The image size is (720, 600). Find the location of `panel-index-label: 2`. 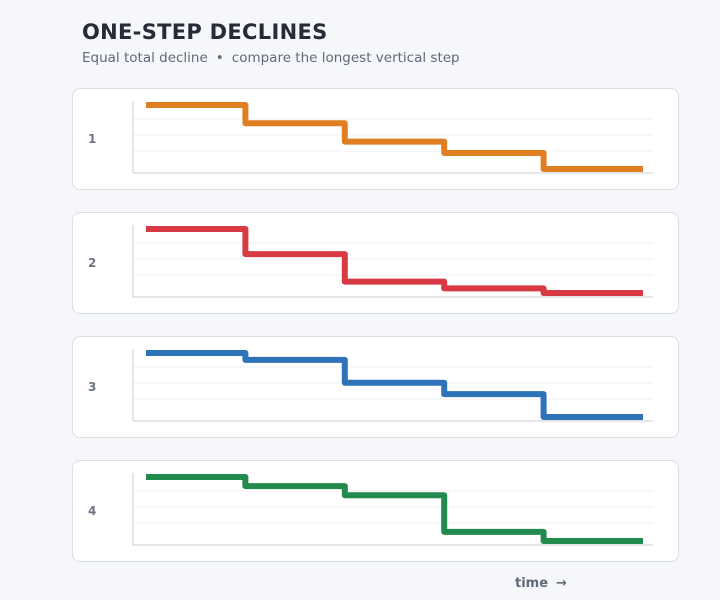

panel-index-label: 2 is located at coordinates (92, 263).